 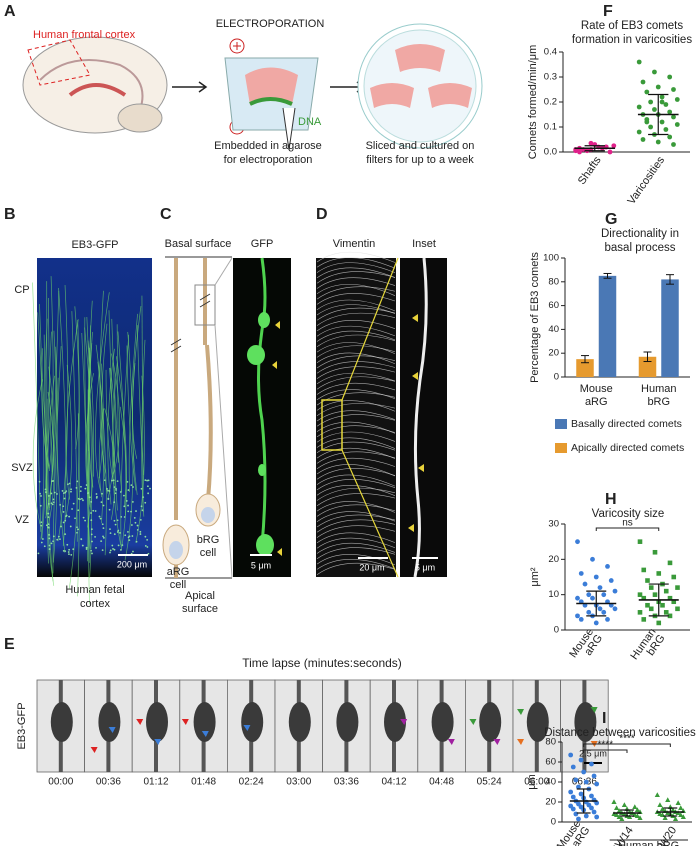 What do you see at coordinates (553, 329) in the screenshot?
I see `y-tick-label: 40` at bounding box center [553, 329].